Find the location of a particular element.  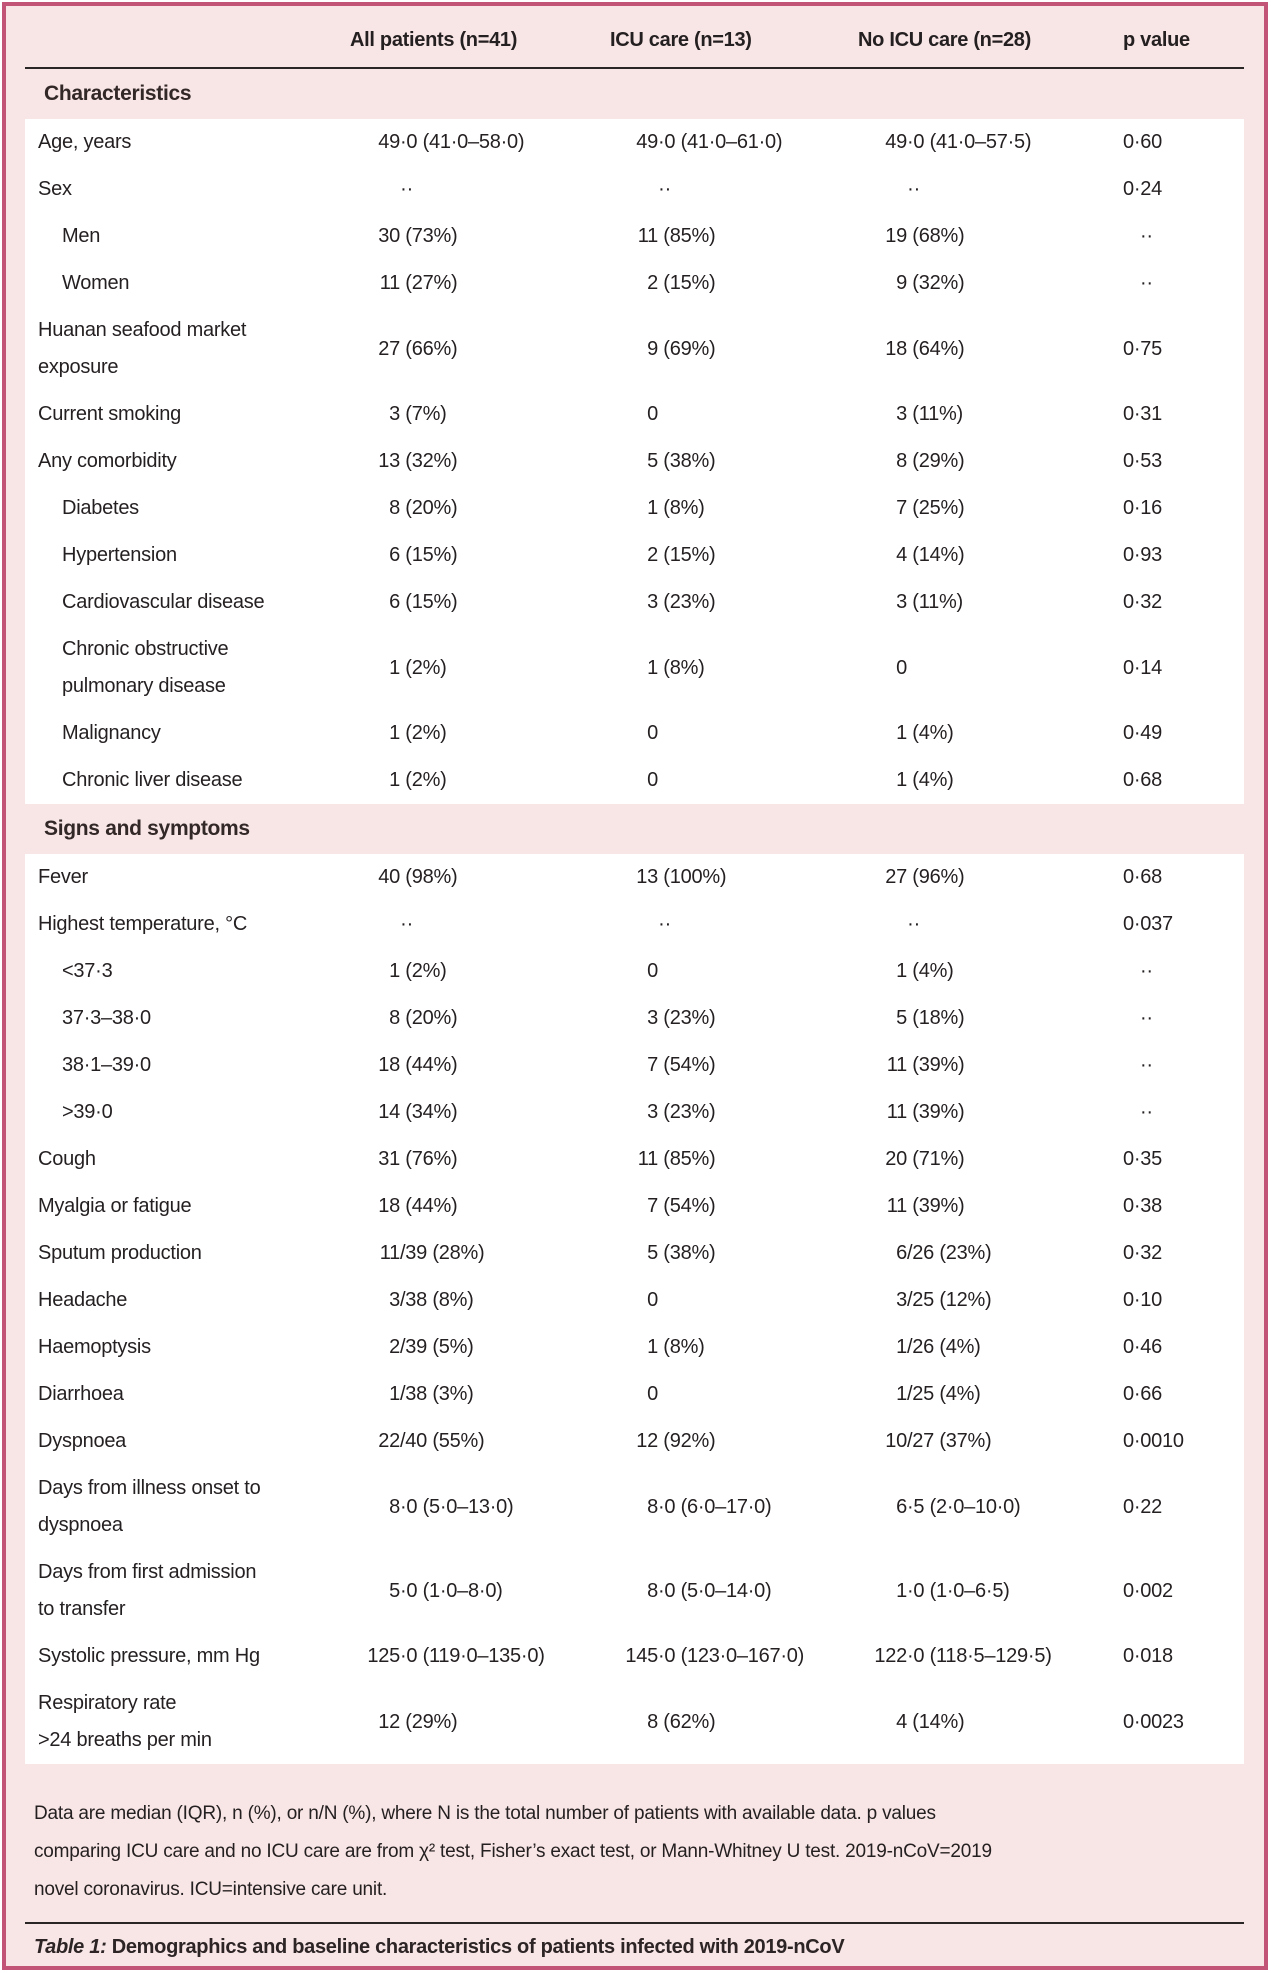

value-cell: 11/39 (28%) is located at coordinates (480, 1253).